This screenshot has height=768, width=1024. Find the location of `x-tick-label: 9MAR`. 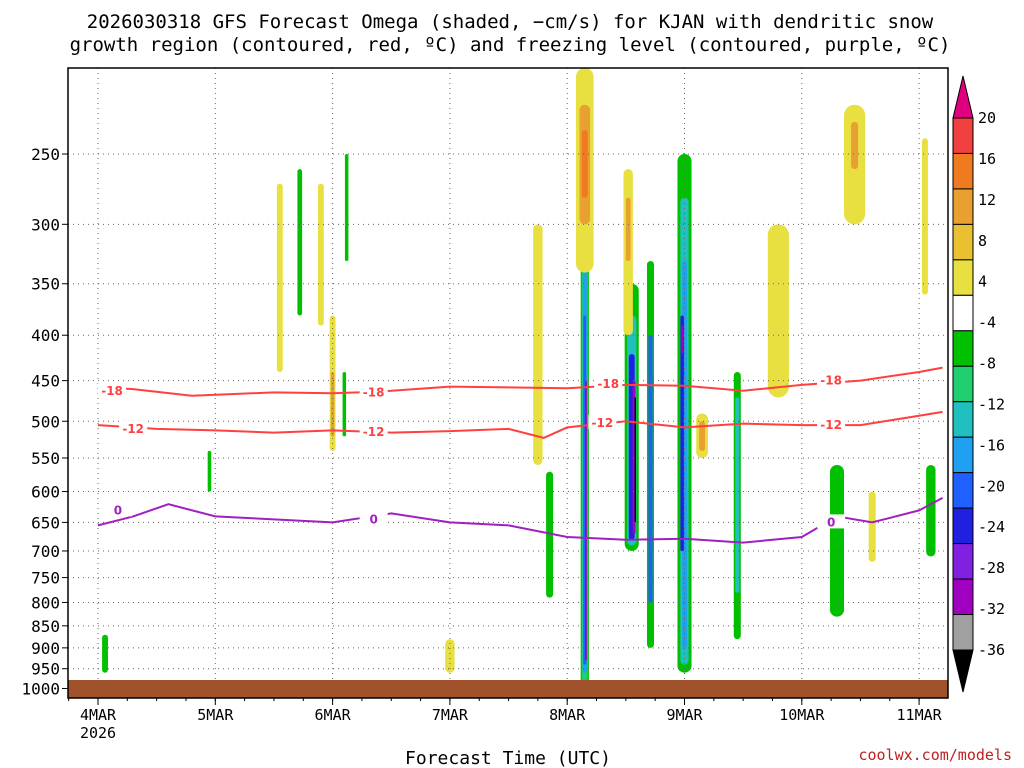

x-tick-label: 9MAR is located at coordinates (684, 715).